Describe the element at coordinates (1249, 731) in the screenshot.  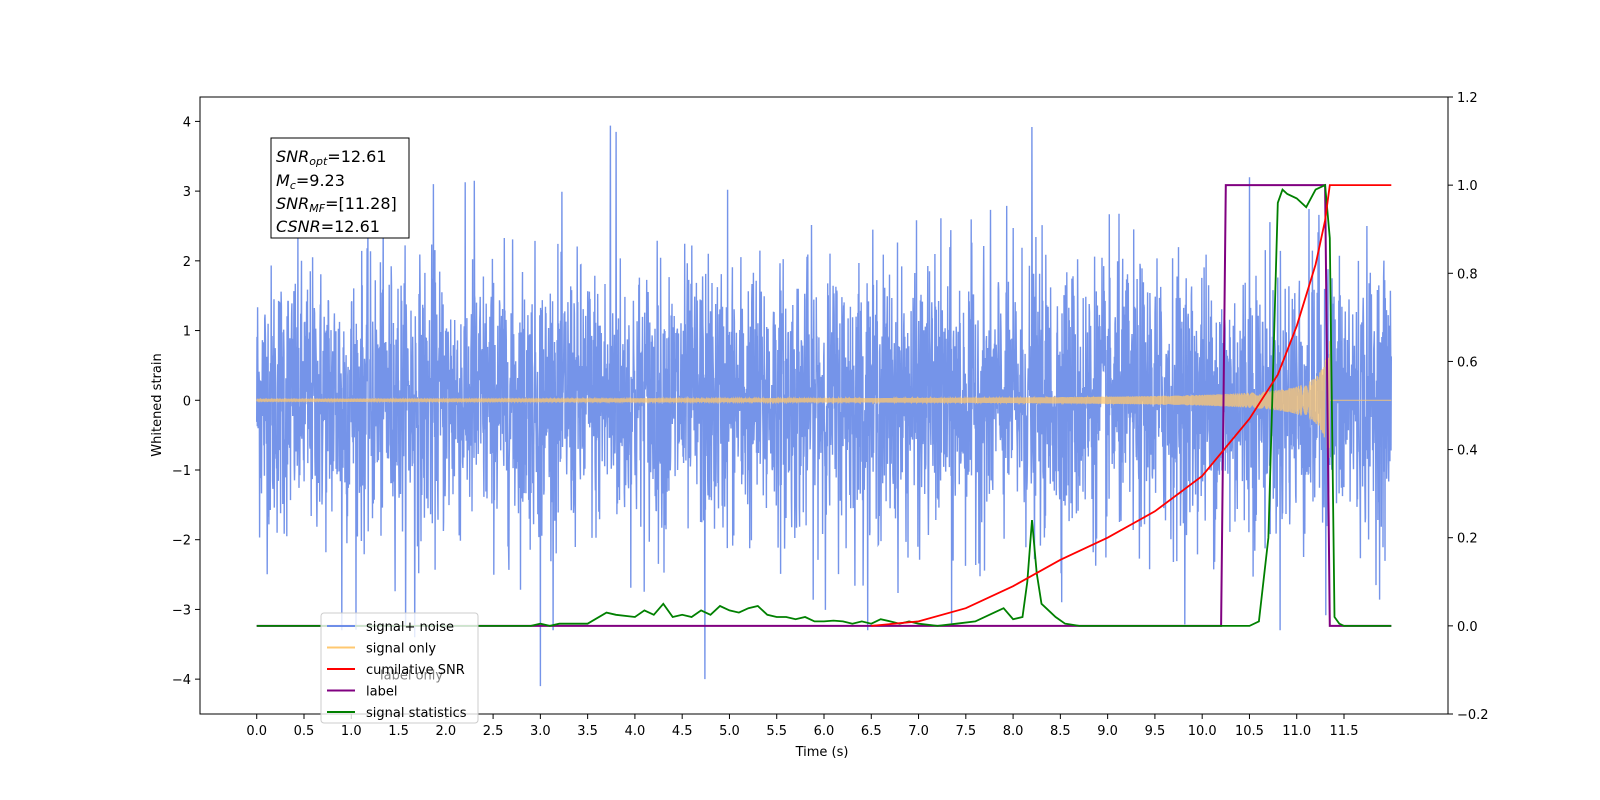
I see `x-tick-label: 10.5` at that location.